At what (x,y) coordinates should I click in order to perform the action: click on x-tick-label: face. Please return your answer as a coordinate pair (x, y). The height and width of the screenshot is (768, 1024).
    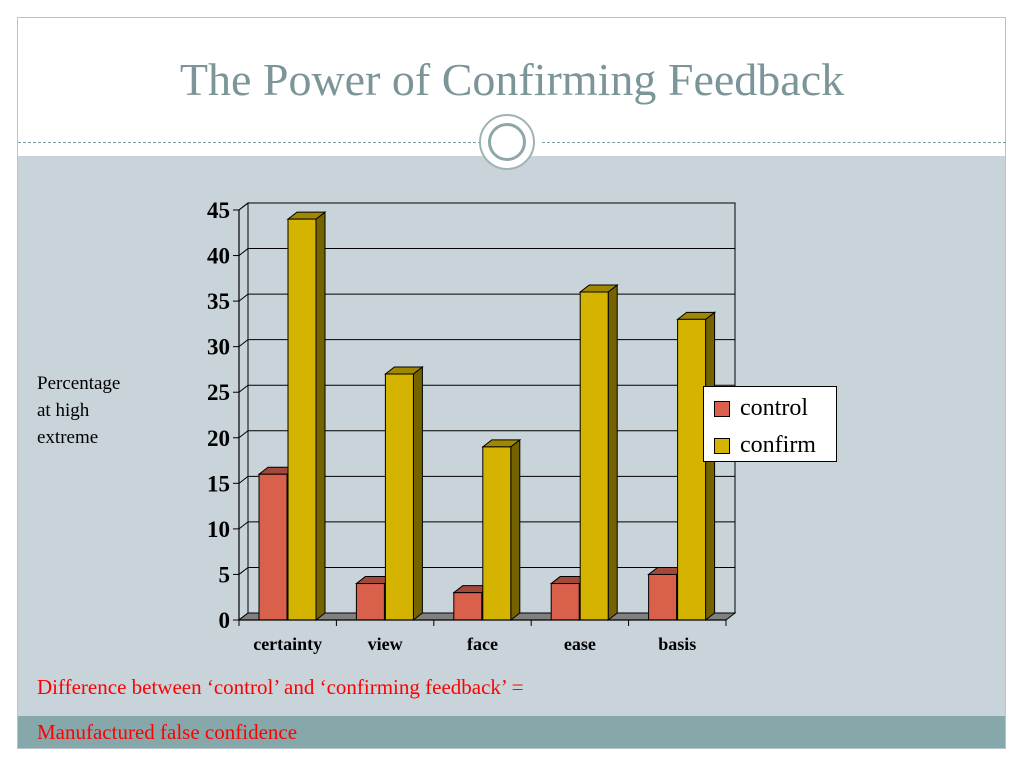
    Looking at the image, I should click on (482, 644).